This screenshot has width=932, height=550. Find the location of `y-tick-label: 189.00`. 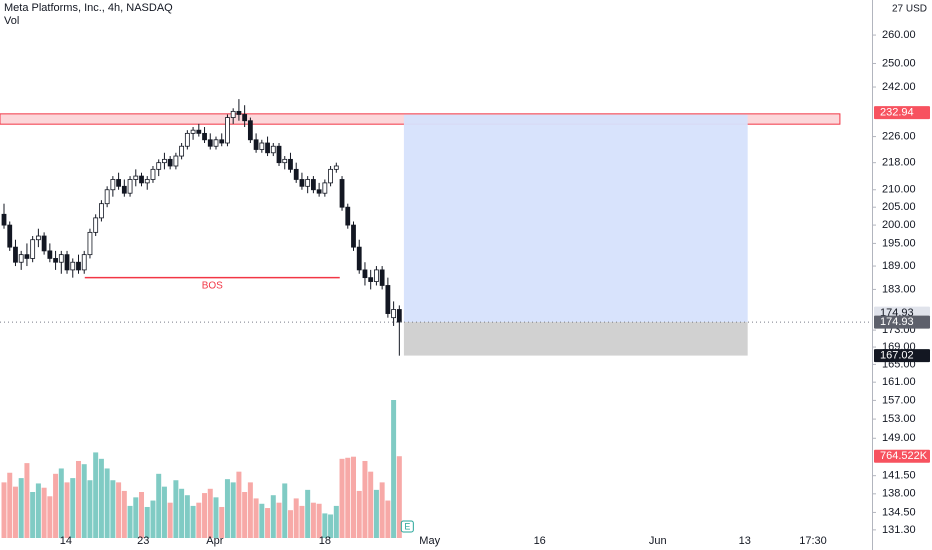

y-tick-label: 189.00 is located at coordinates (899, 266).